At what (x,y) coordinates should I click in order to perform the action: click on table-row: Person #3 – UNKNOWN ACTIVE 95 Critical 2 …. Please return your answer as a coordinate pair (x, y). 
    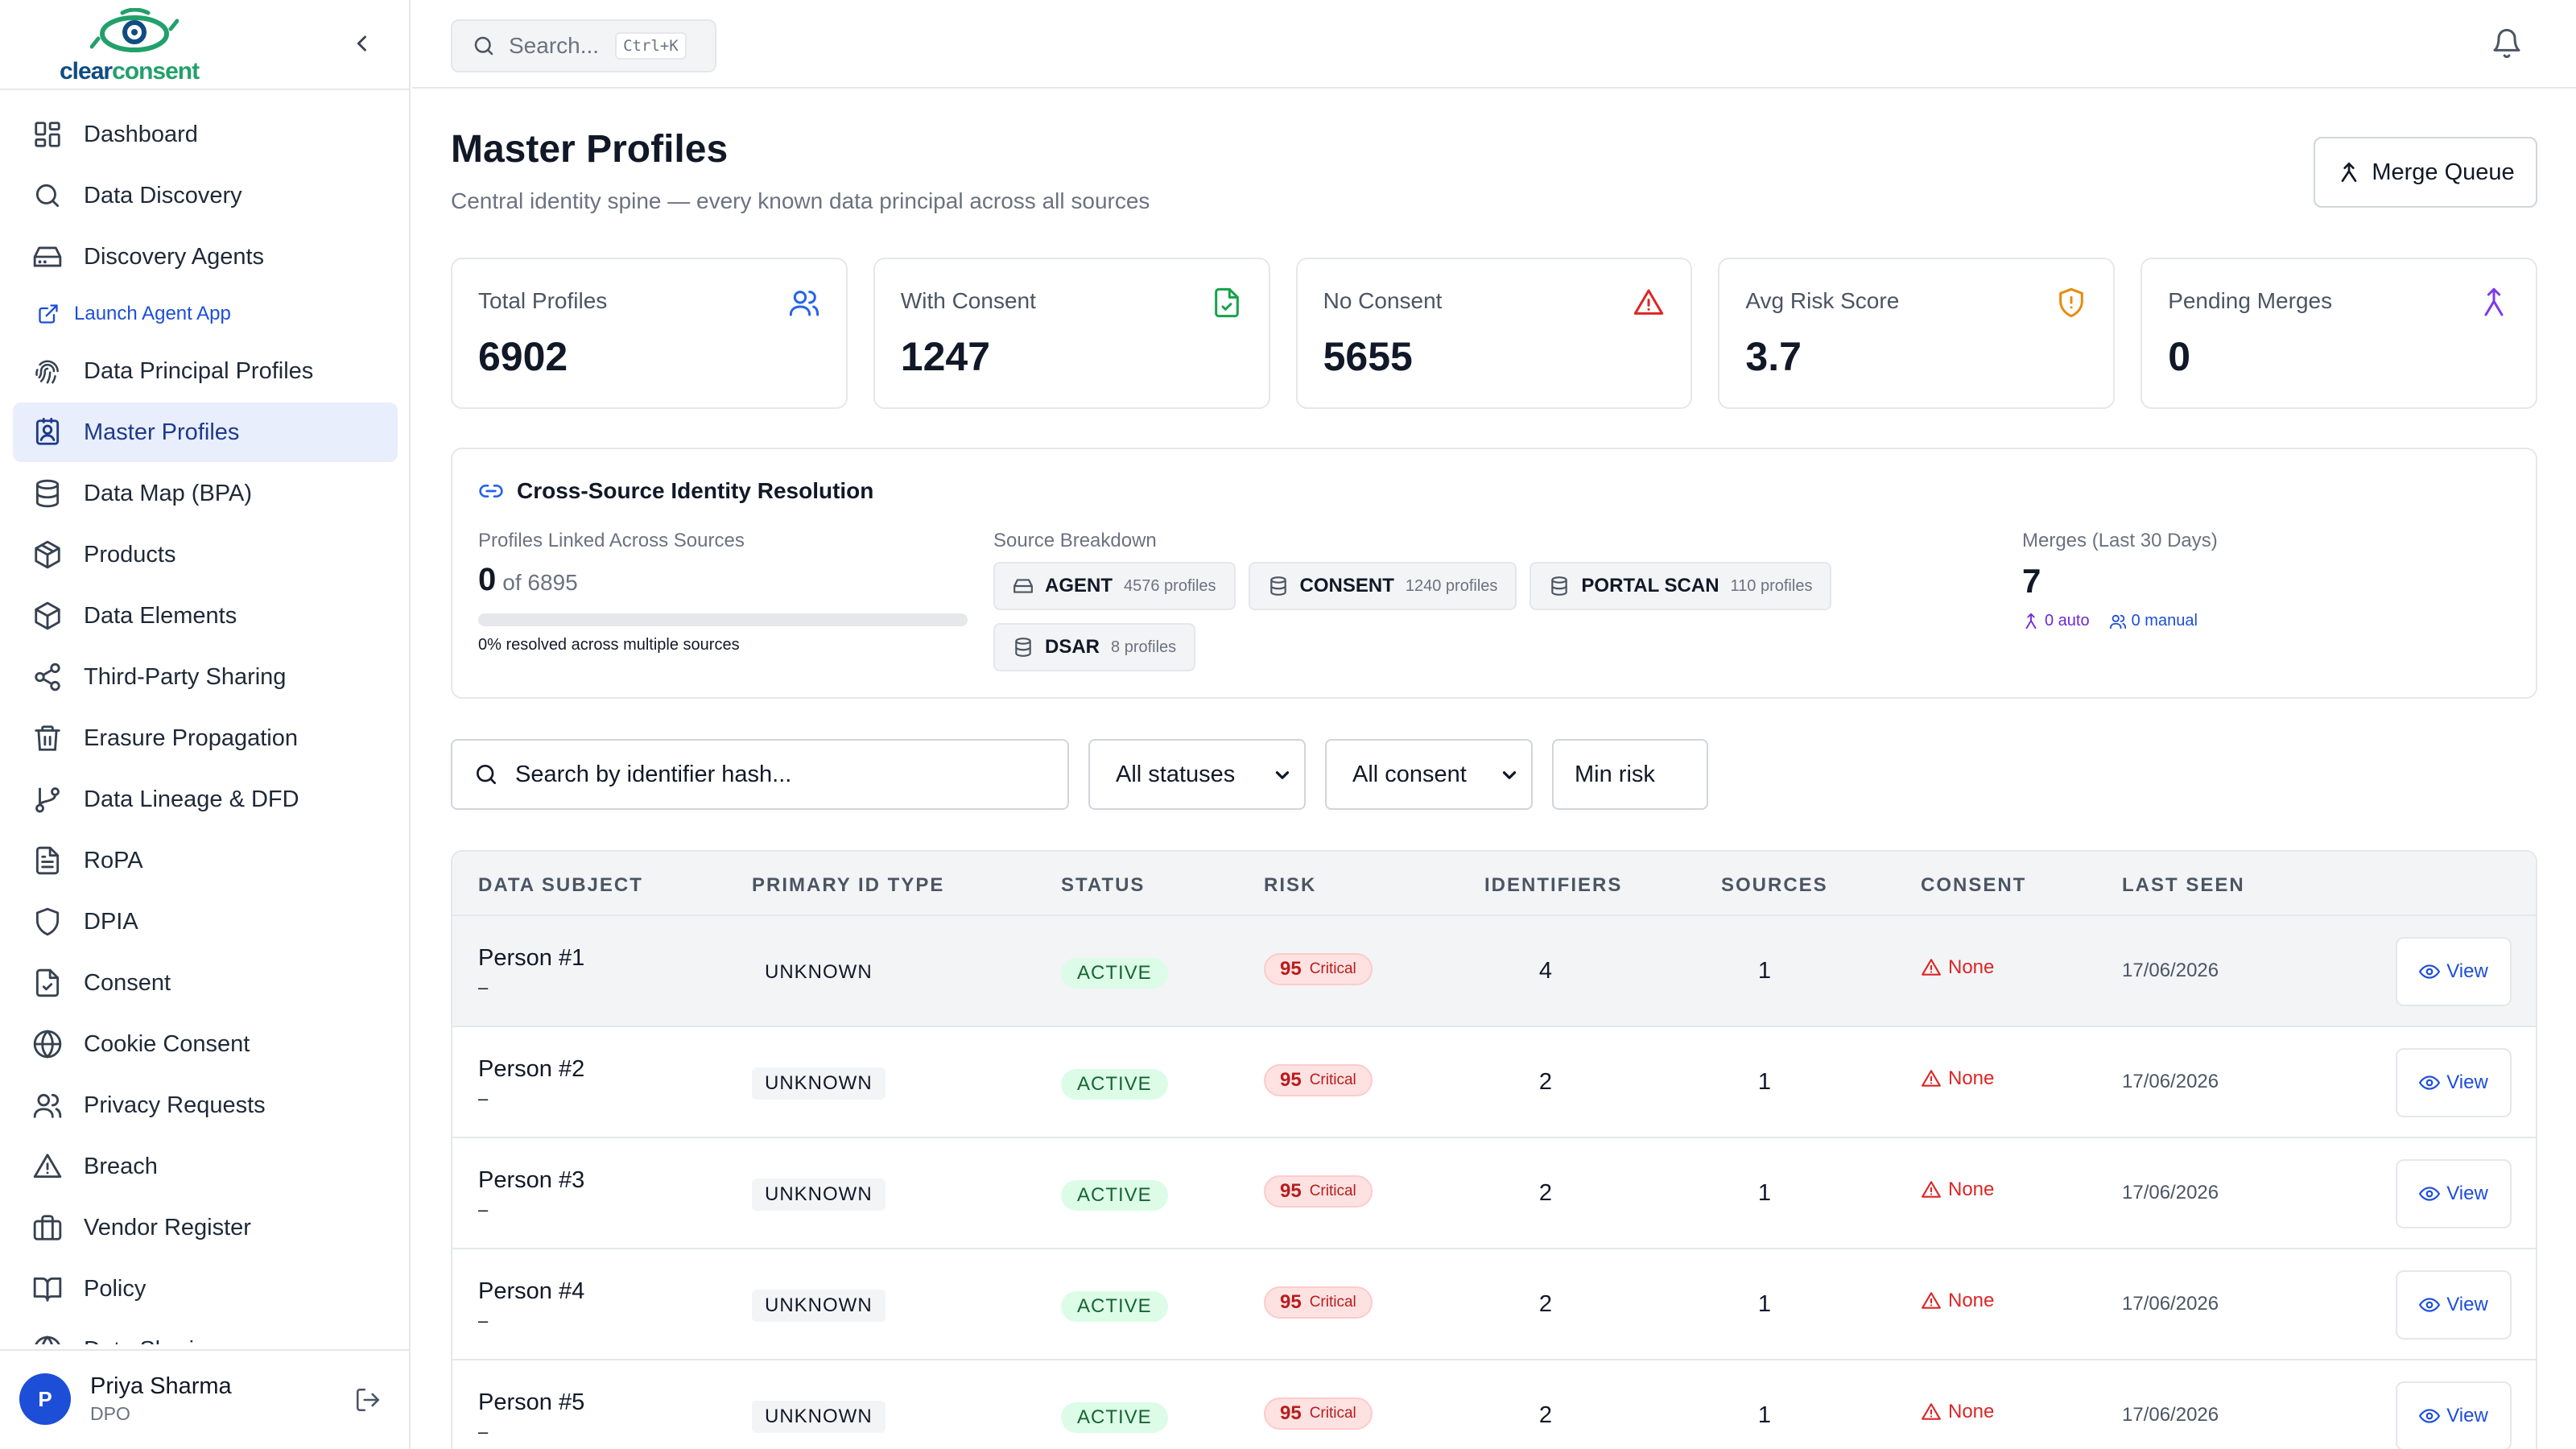
    Looking at the image, I should click on (1494, 1193).